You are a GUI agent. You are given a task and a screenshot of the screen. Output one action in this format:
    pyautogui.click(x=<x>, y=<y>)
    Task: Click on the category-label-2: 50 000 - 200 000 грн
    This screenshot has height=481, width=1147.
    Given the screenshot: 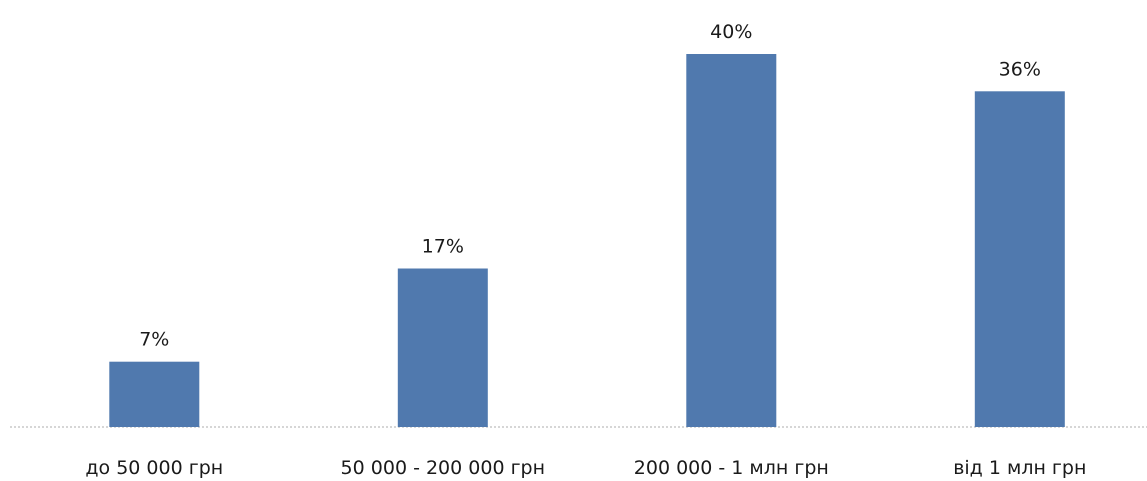 What is the action you would take?
    pyautogui.click(x=443, y=468)
    